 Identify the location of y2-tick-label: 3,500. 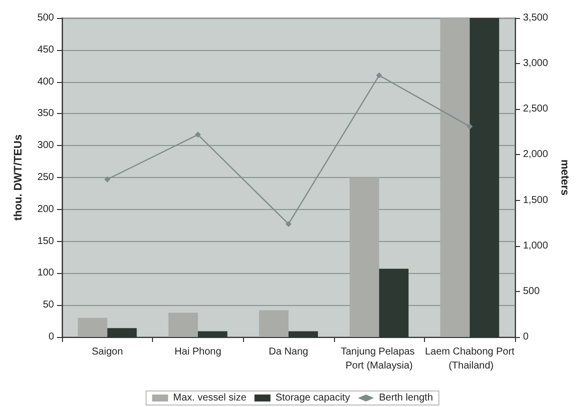
(535, 18).